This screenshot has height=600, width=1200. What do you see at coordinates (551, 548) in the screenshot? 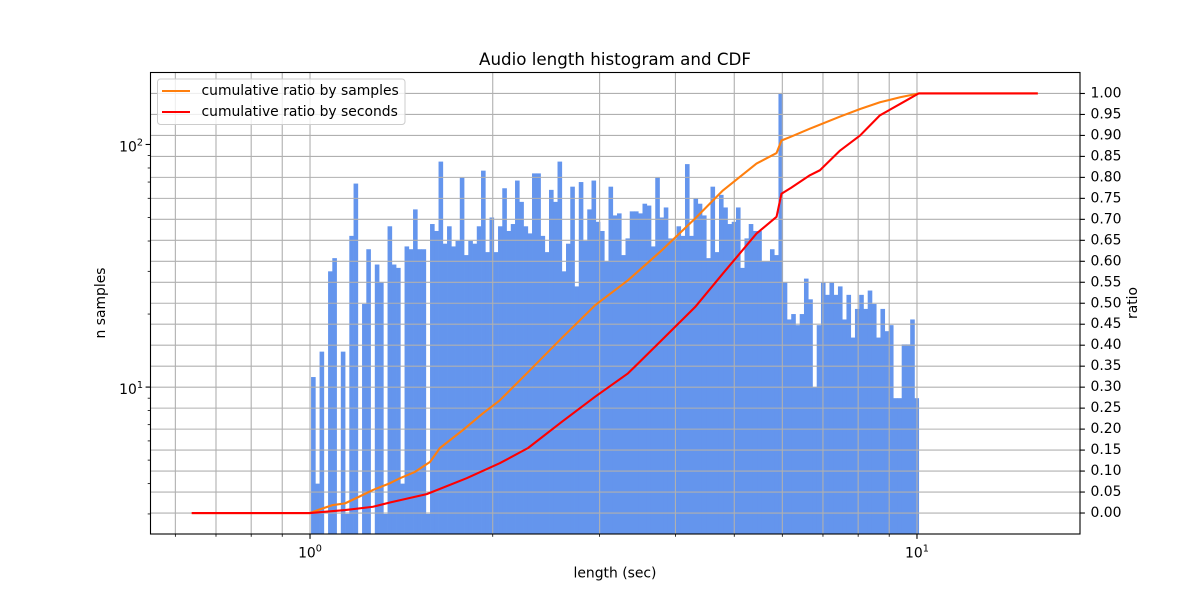
I see `x-axis: 100 101` at bounding box center [551, 548].